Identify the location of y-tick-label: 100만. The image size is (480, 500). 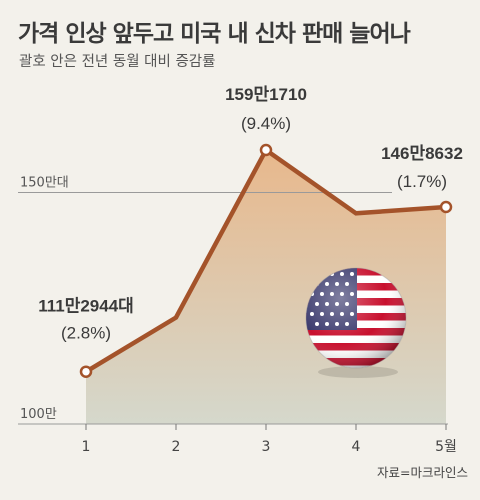
(38, 414).